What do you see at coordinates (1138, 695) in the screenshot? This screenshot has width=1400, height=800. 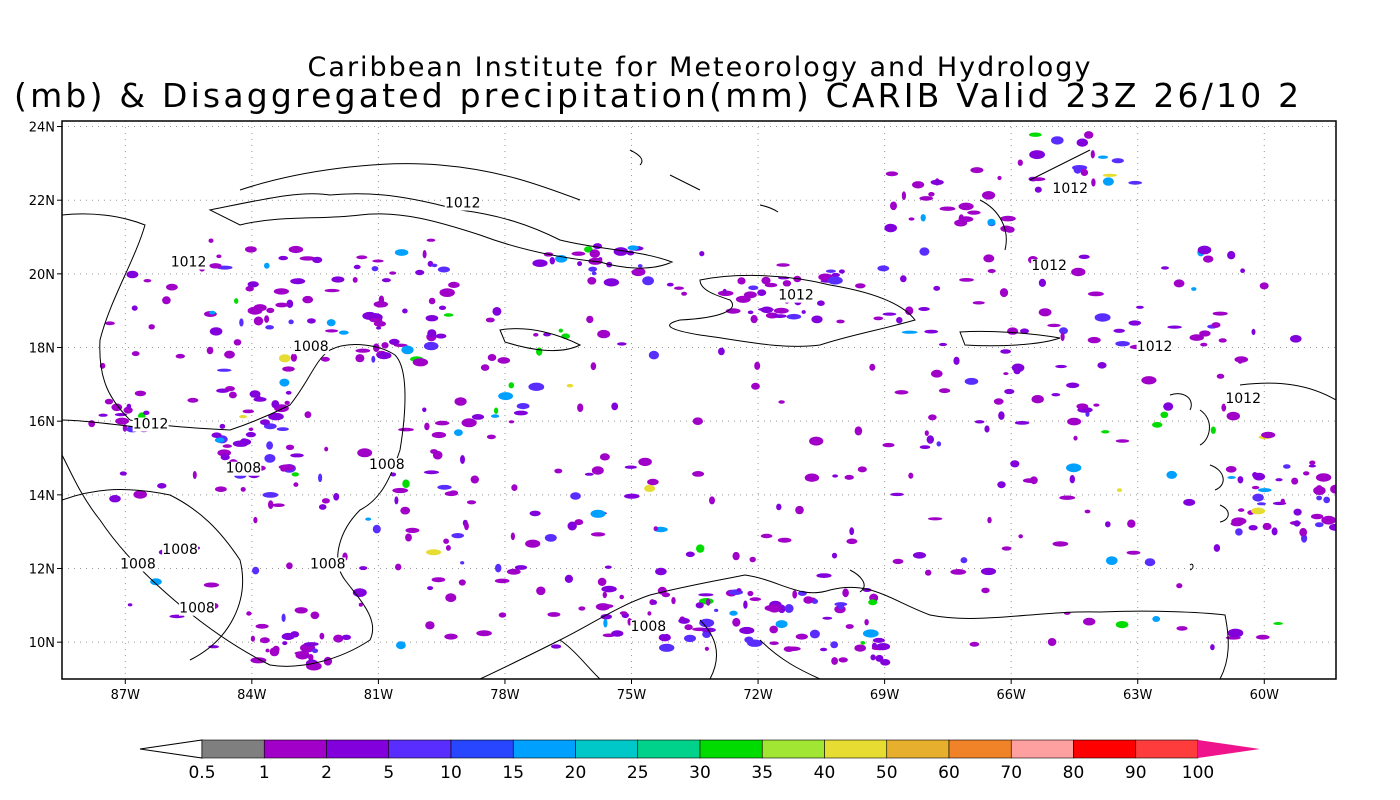 I see `lon-label: 63W` at bounding box center [1138, 695].